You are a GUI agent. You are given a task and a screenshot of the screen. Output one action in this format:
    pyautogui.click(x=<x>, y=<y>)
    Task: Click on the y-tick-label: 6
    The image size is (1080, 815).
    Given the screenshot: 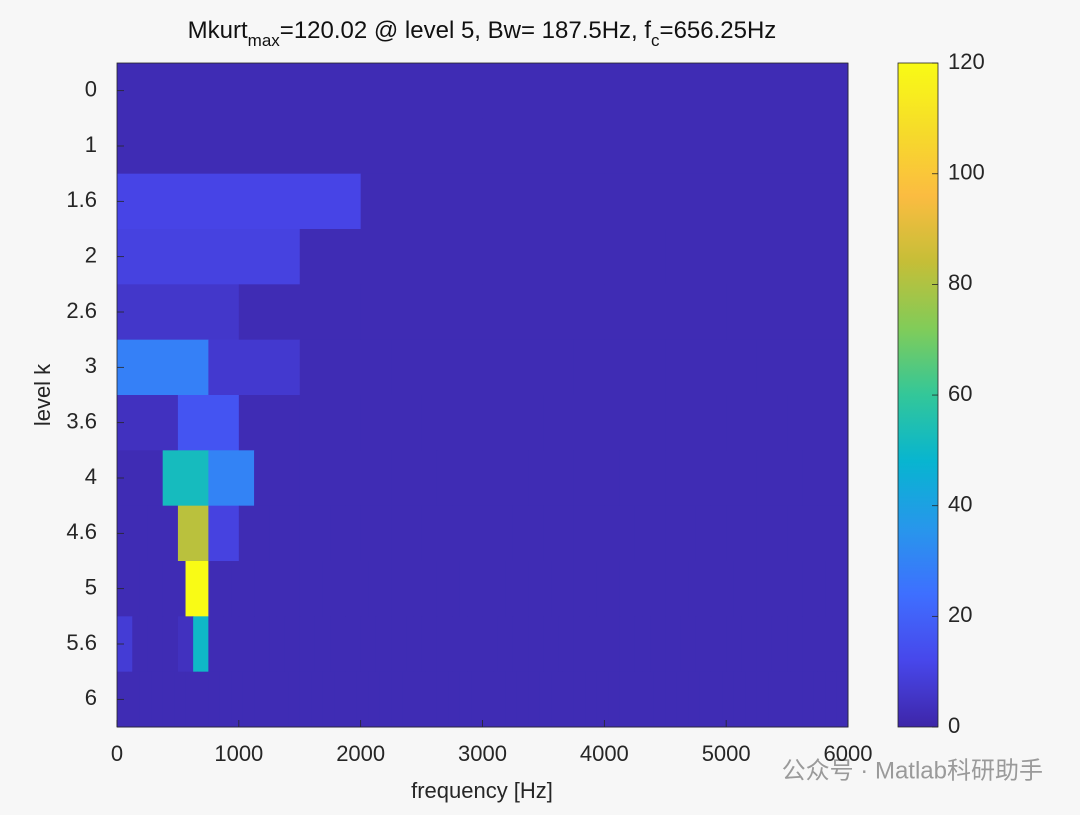 What is the action you would take?
    pyautogui.click(x=91, y=697)
    